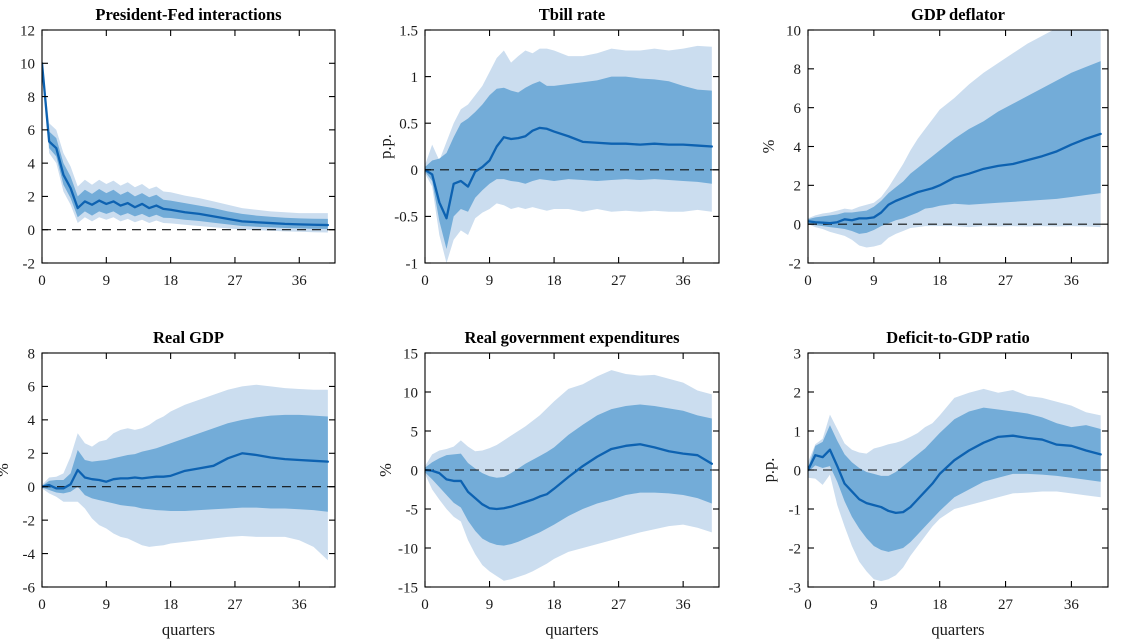  Describe the element at coordinates (795, 588) in the screenshot. I see `y-tick-label: -3` at that location.